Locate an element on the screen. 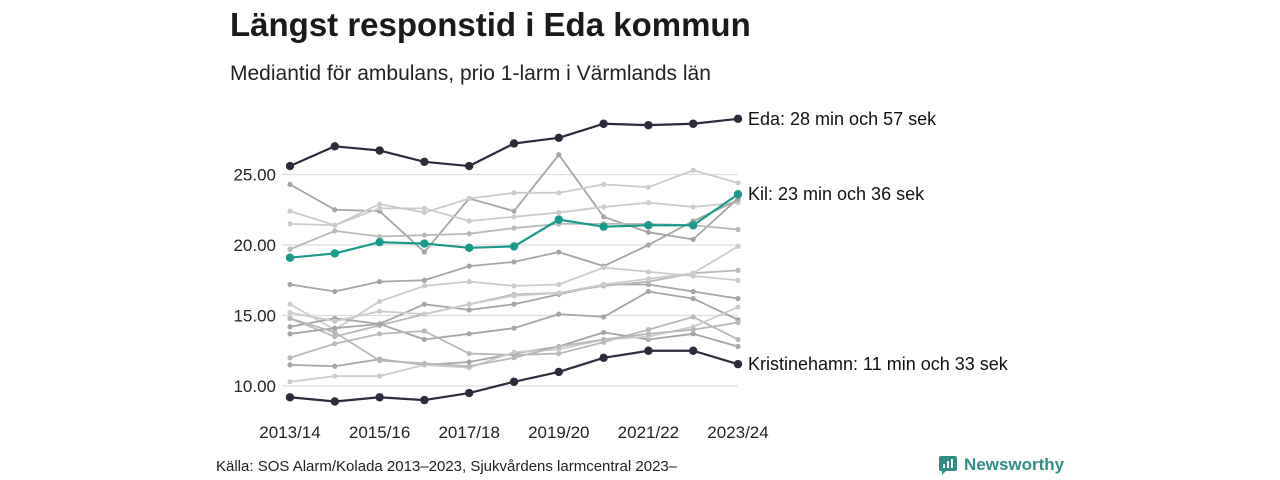 This screenshot has width=1280, height=480. series-line is located at coordinates (514, 344).